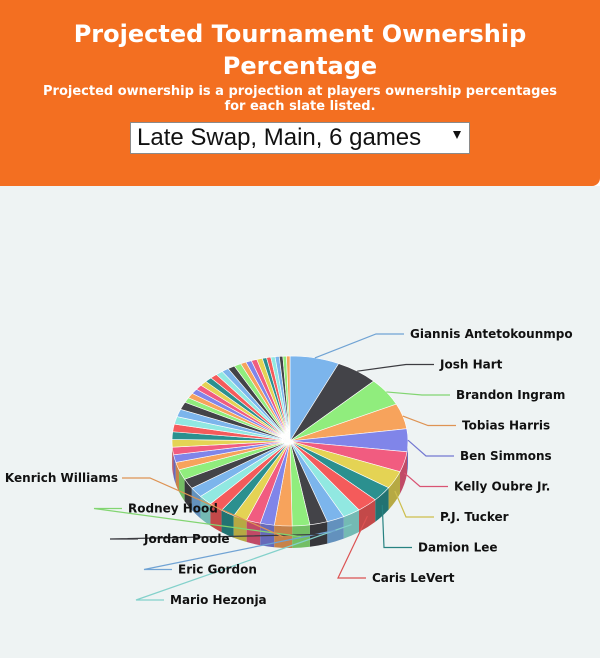 This screenshot has height=658, width=600. I want to click on slate-select-value: Late Swap, Main, 6 games, so click(279, 137).